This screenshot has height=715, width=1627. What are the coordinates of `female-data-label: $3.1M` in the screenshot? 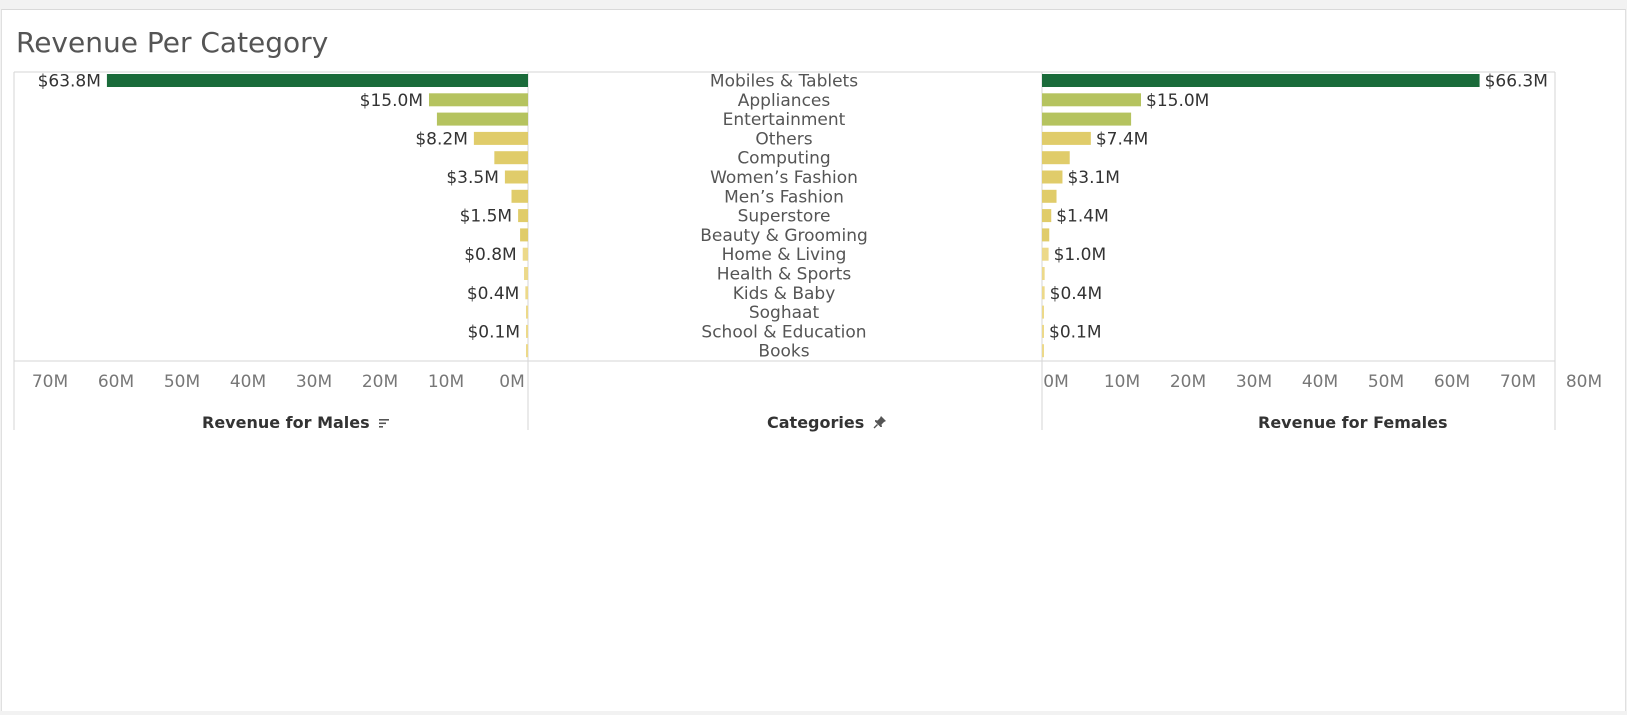 It's located at (1093, 178).